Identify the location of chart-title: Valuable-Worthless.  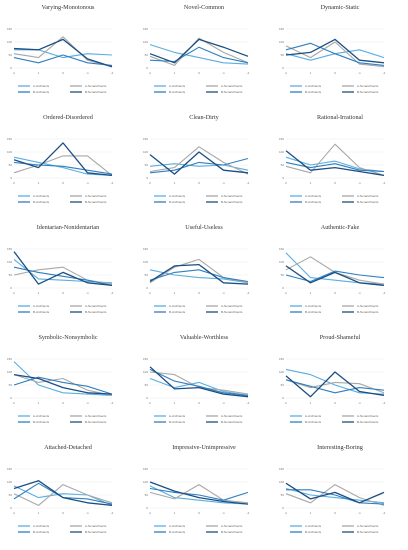
(204, 337).